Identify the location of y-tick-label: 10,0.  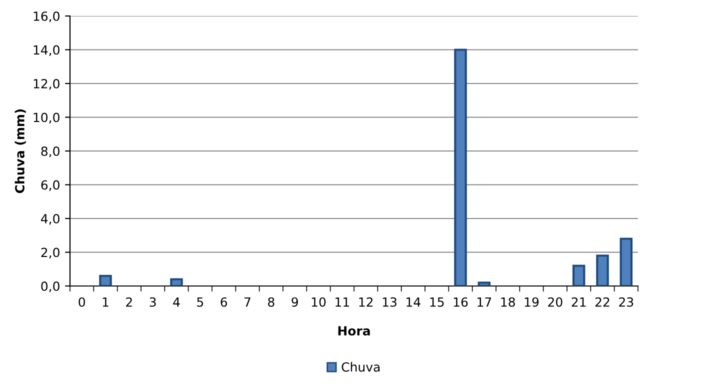
(47, 118).